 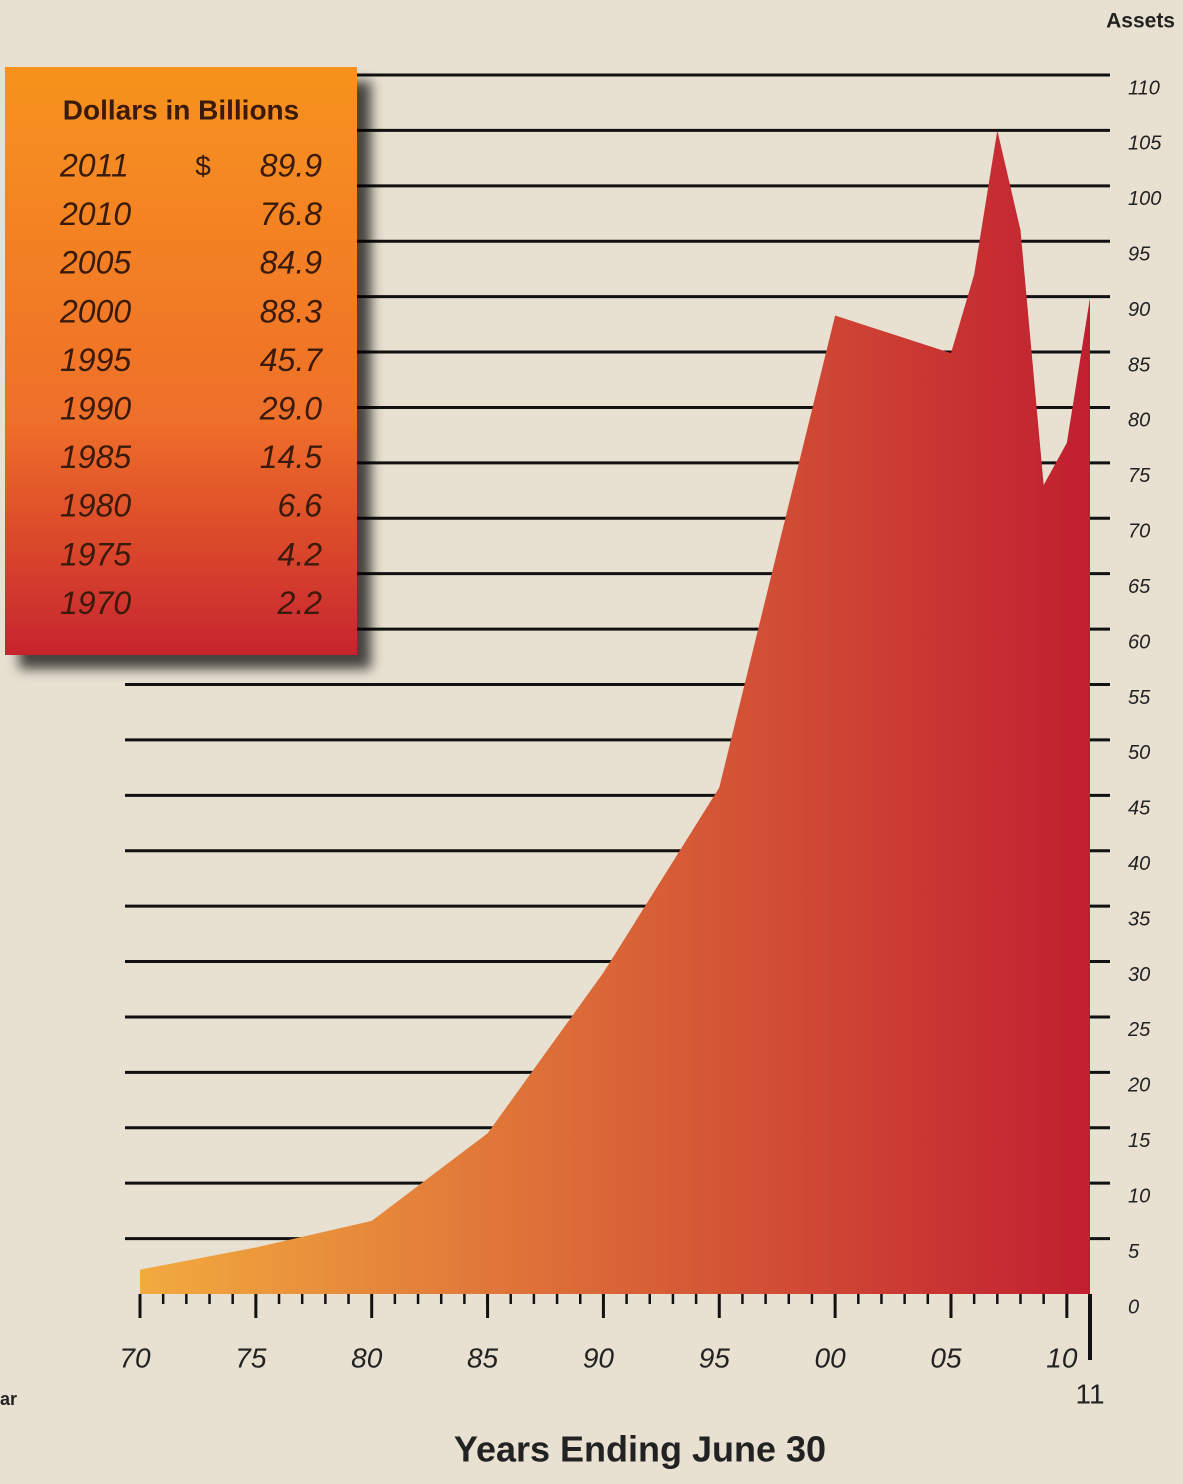 I want to click on annotation: ar, so click(x=8, y=1399).